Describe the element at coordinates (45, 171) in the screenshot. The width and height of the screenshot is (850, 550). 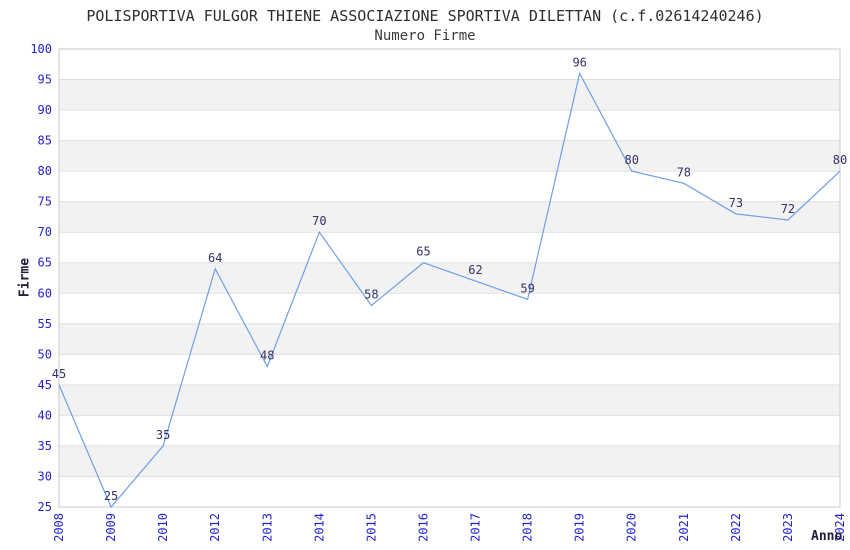
I see `y-tick-label: 80` at that location.